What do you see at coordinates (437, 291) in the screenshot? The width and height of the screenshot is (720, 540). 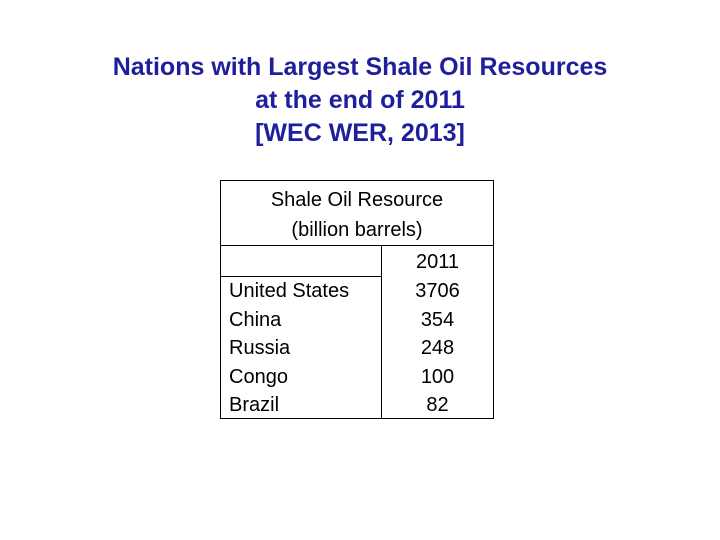 I see `resource-value: 3706` at bounding box center [437, 291].